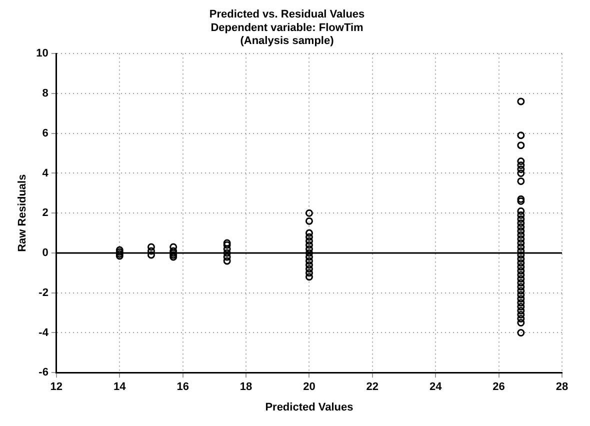 This screenshot has width=590, height=426. Describe the element at coordinates (22, 213) in the screenshot. I see `y-axis-title: Raw Residuals` at that location.